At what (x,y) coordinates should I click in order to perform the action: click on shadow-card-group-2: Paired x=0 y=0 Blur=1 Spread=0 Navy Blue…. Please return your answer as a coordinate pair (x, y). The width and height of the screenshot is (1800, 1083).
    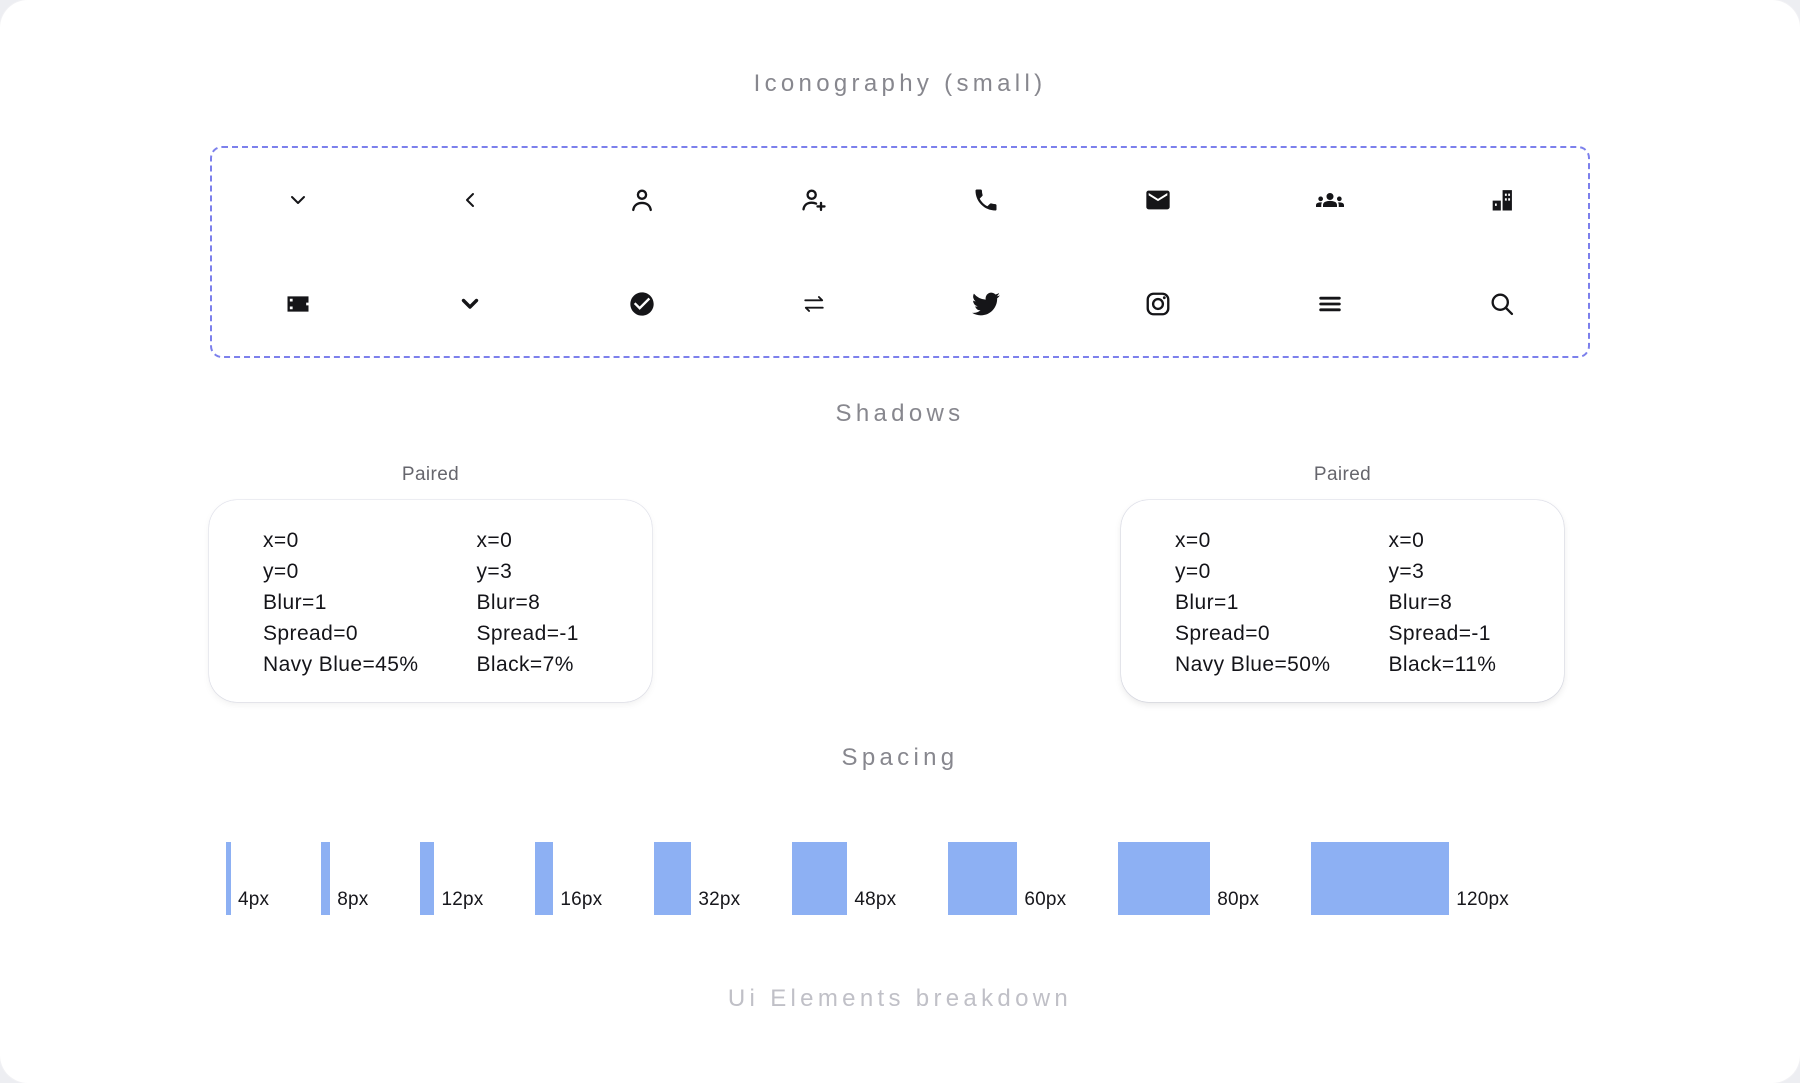
    Looking at the image, I should click on (1342, 565).